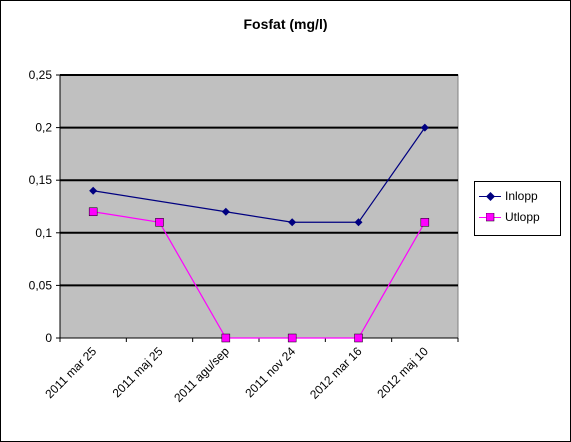 The width and height of the screenshot is (571, 442). Describe the element at coordinates (490, 196) in the screenshot. I see `diamond-marker-icon` at that location.